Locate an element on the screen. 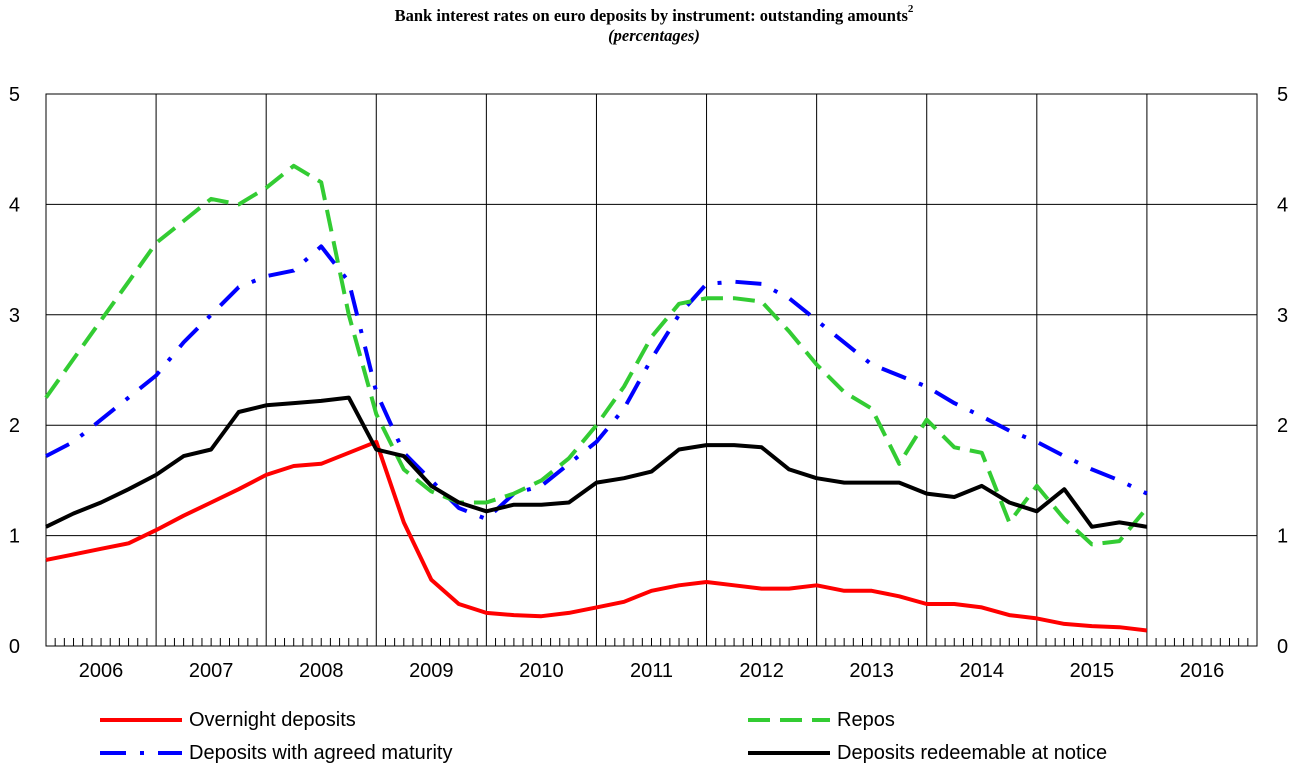 This screenshot has width=1308, height=776. x-tick-label: 2009 is located at coordinates (431, 671).